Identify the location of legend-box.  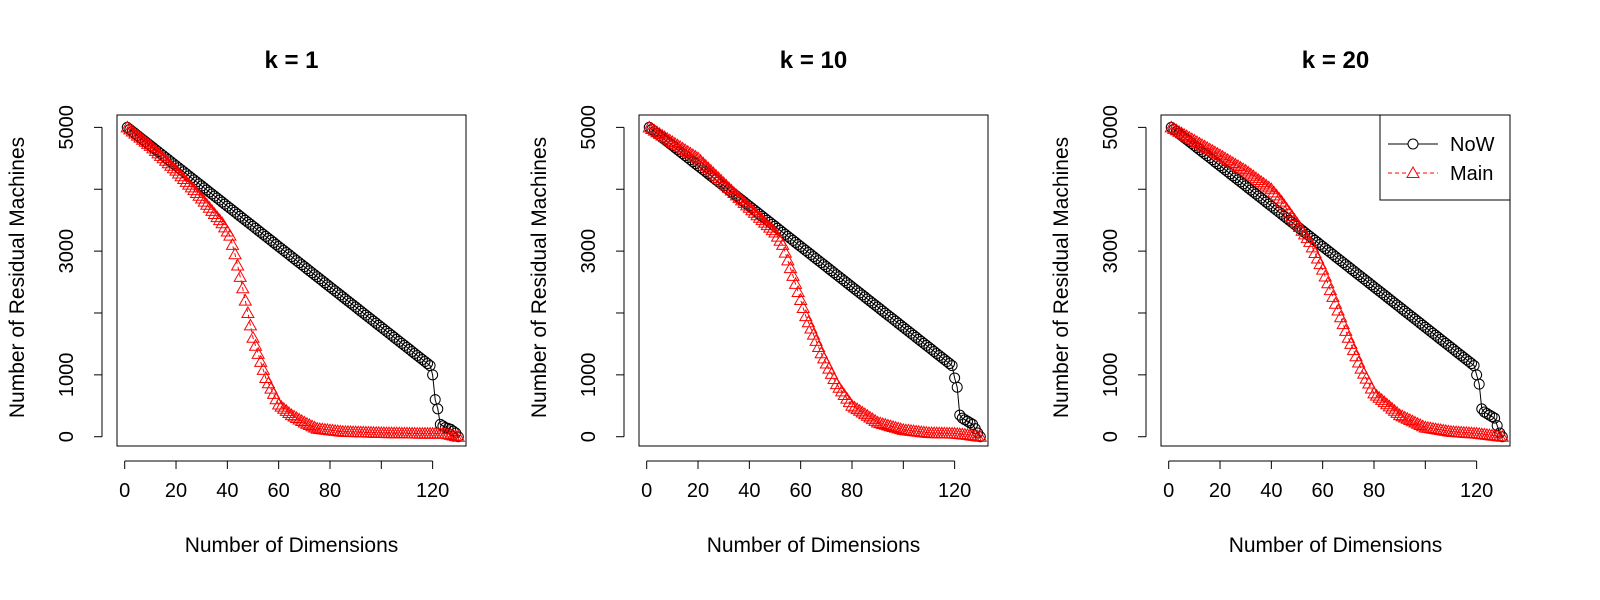
(1445, 157).